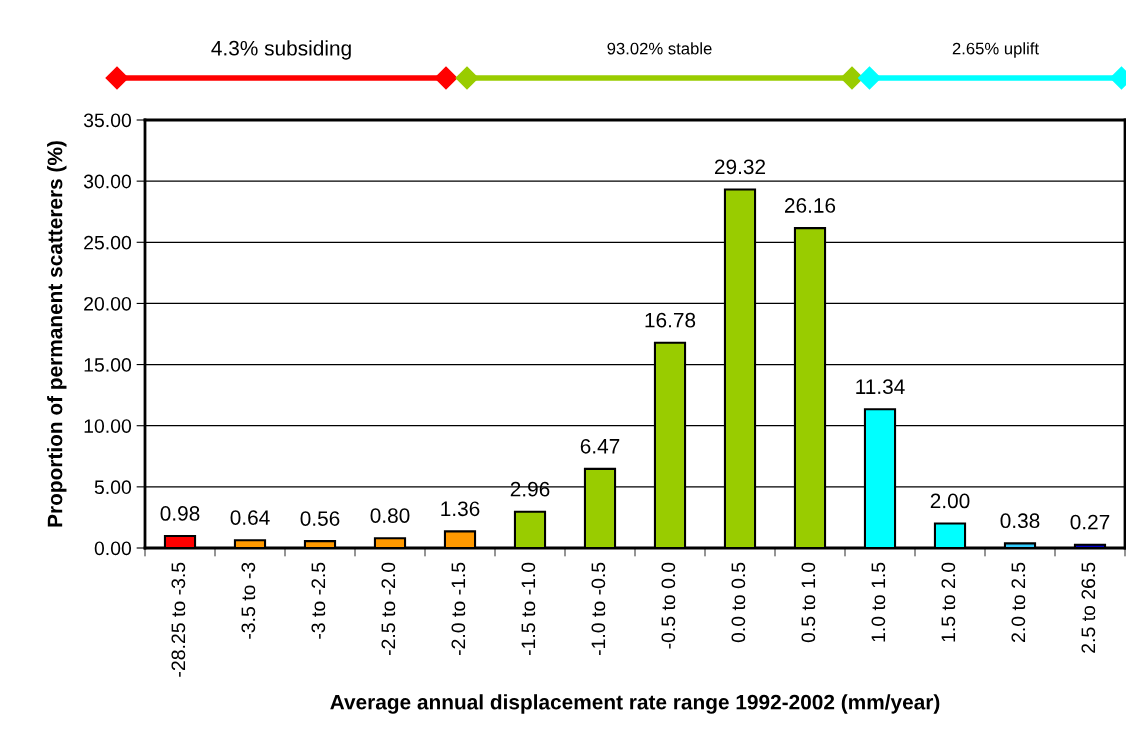 This screenshot has width=1126, height=755. I want to click on y-tick-label: 20.00, so click(108, 303).